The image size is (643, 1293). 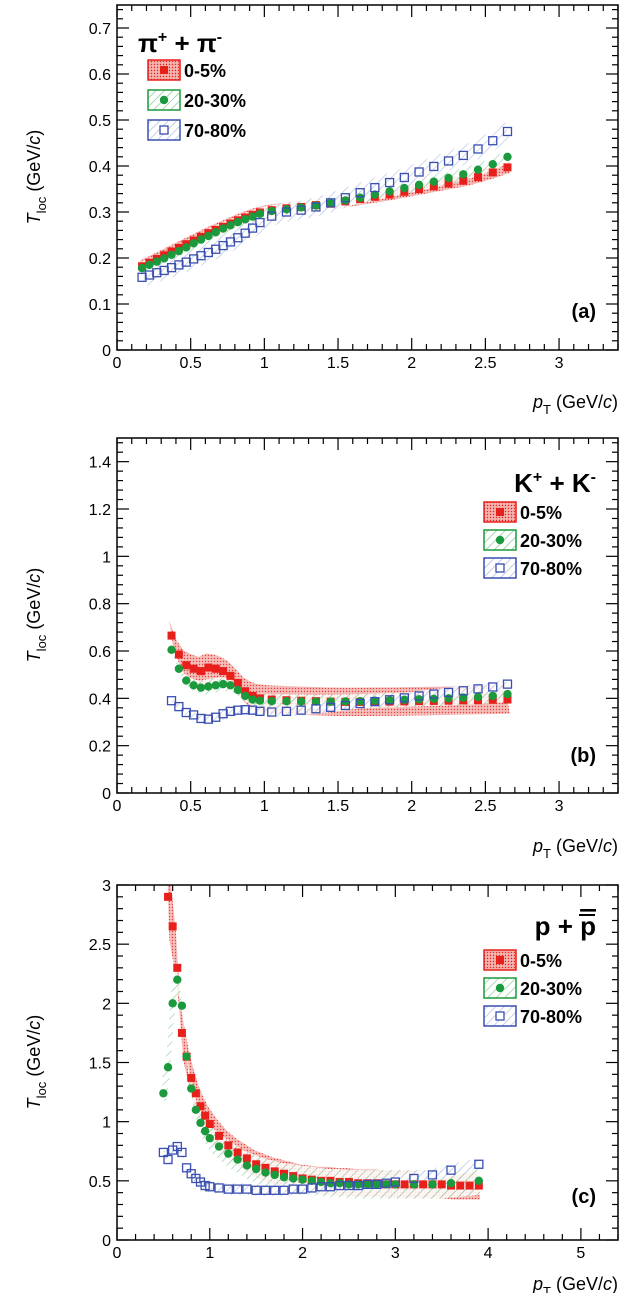 I want to click on point-0-5%-38, so click(x=478, y=1185).